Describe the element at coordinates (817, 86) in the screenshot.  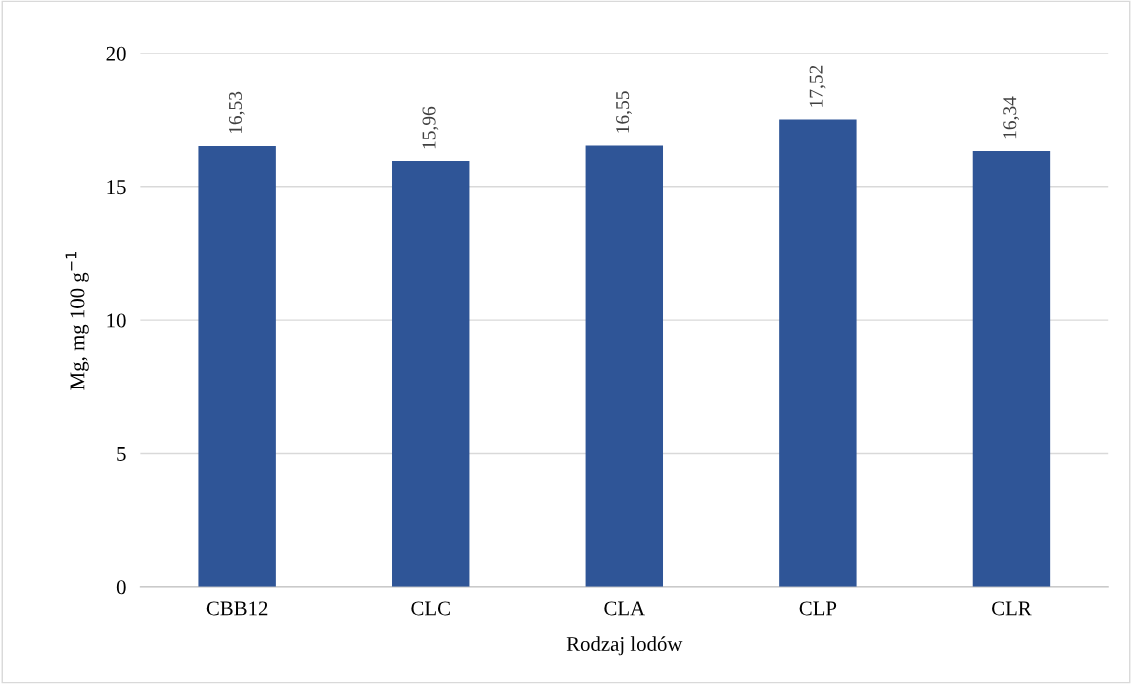
I see `data-label: 17,52` at that location.